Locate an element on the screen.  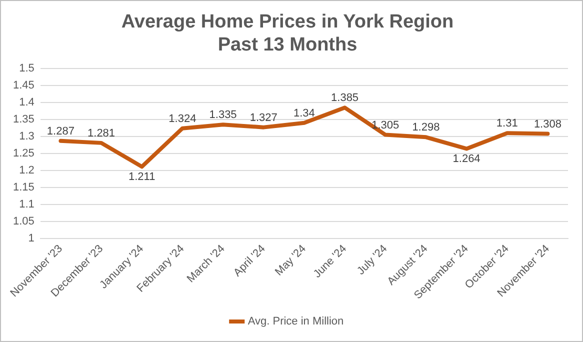
data-label: 1.281 is located at coordinates (102, 133).